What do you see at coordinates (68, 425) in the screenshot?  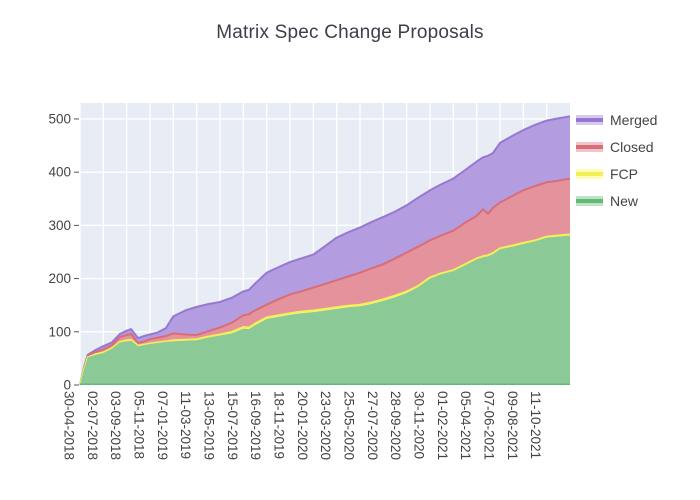 I see `x-tick-label: 30-04-2018` at bounding box center [68, 425].